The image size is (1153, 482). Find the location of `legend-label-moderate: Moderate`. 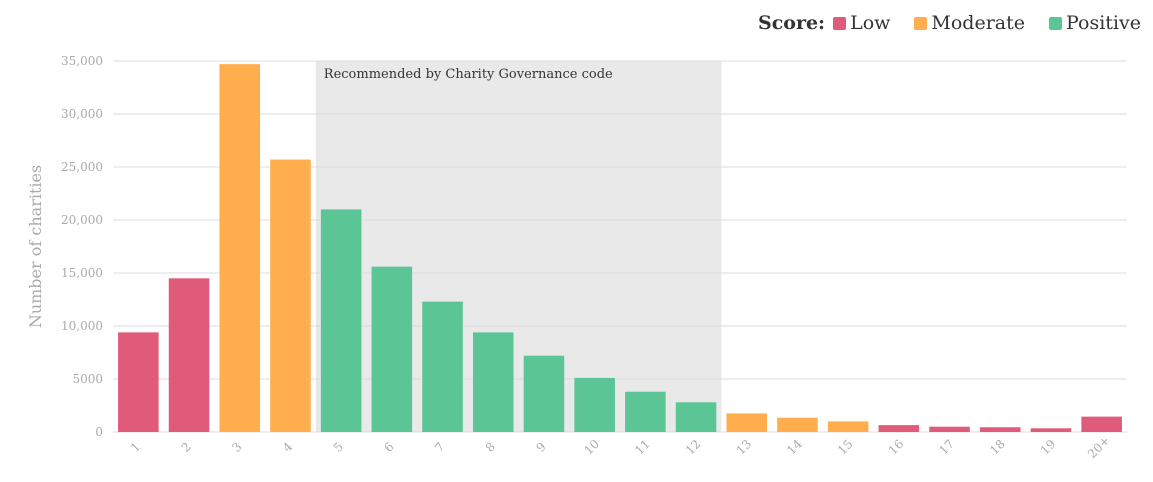

legend-label-moderate: Moderate is located at coordinates (978, 23).